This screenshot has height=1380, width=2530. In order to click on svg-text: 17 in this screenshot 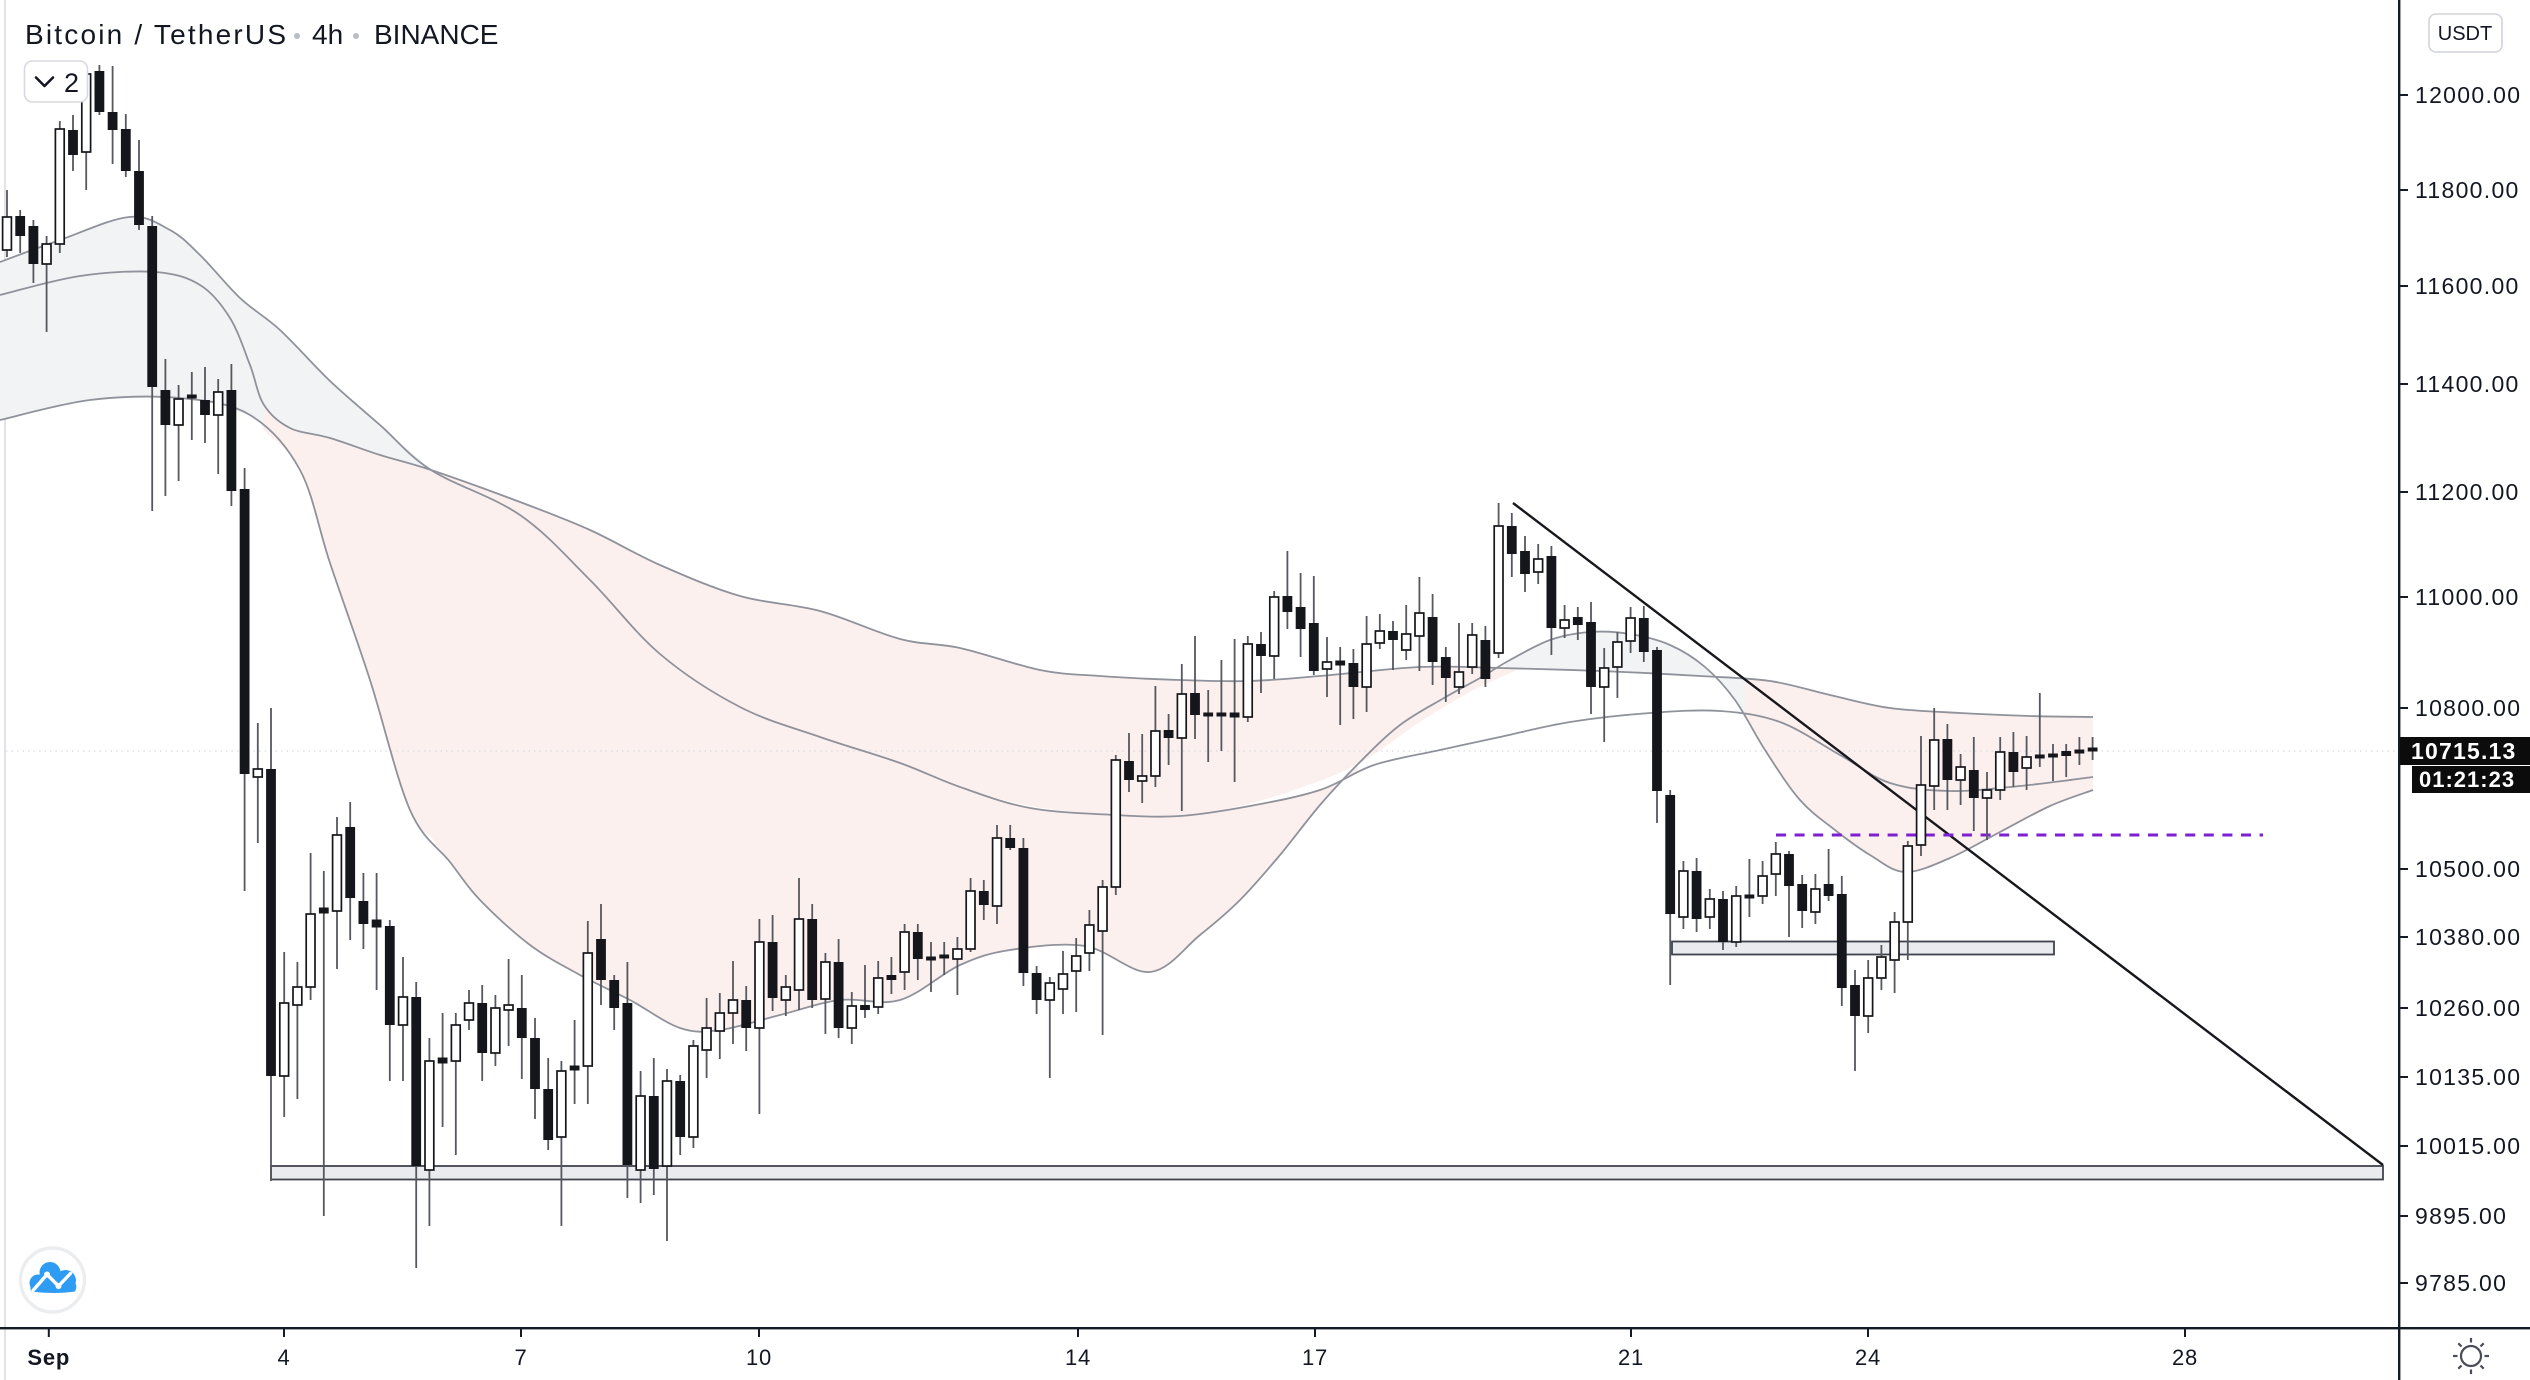, I will do `click(1315, 1357)`.